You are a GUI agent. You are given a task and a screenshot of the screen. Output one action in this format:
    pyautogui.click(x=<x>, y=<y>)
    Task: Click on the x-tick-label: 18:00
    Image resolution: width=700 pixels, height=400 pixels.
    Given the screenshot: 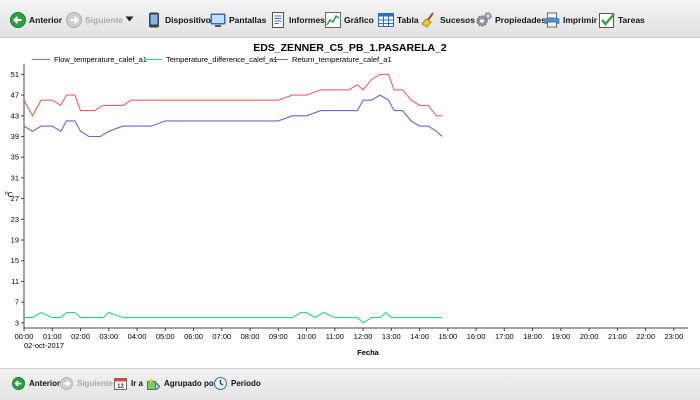 What is the action you would take?
    pyautogui.click(x=532, y=336)
    